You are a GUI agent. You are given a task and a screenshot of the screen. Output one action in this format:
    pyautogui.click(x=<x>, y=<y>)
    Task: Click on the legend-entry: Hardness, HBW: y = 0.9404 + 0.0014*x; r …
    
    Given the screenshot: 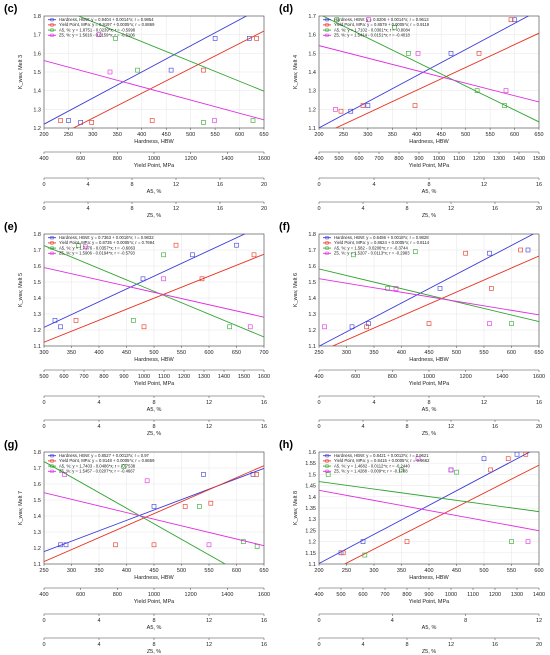 What is the action you would take?
    pyautogui.click(x=106, y=19)
    